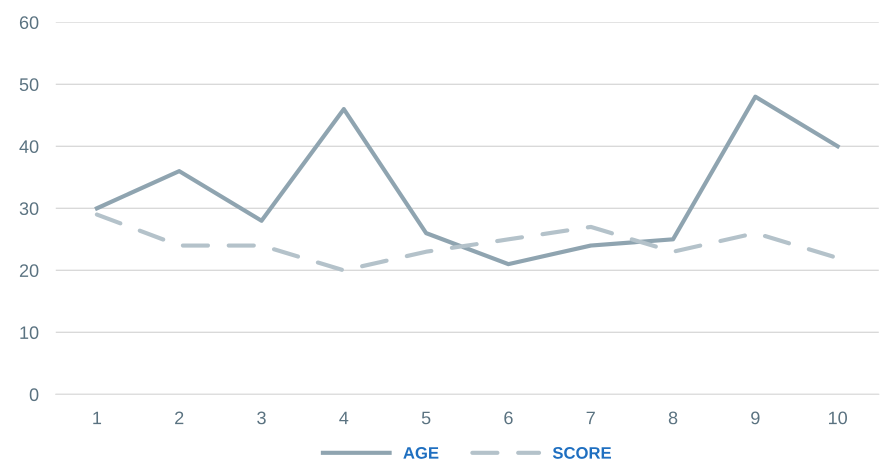 This screenshot has height=474, width=885. What do you see at coordinates (29, 333) in the screenshot?
I see `y-tick-label: 10` at bounding box center [29, 333].